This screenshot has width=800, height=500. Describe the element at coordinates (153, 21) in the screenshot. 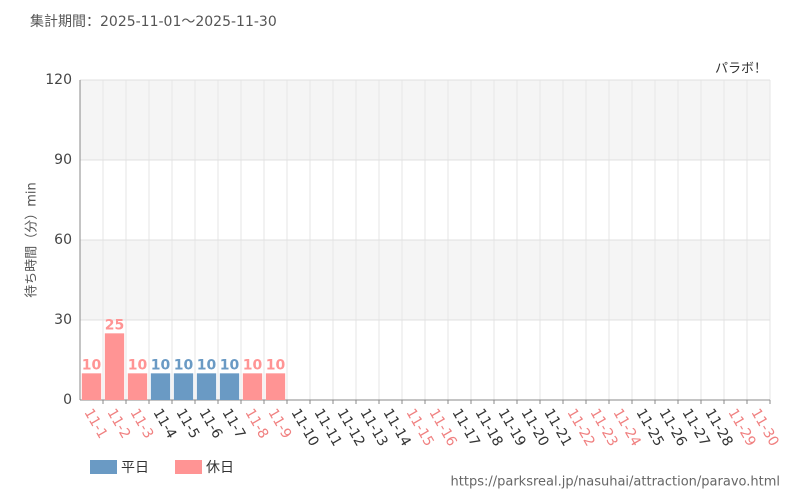

I see `period: 集計期間：2025-11-01～2025-11-30` at that location.